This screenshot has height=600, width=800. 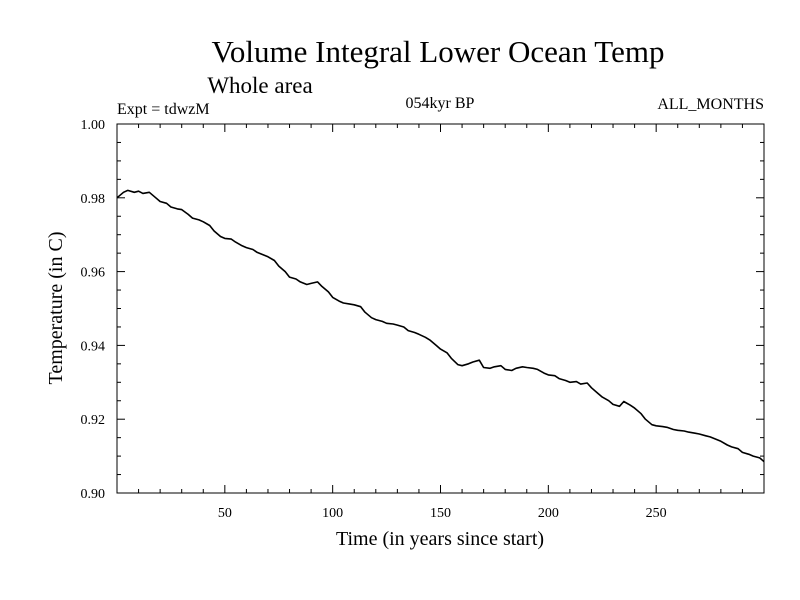 I want to click on x-tick-label: 250, so click(x=656, y=513).